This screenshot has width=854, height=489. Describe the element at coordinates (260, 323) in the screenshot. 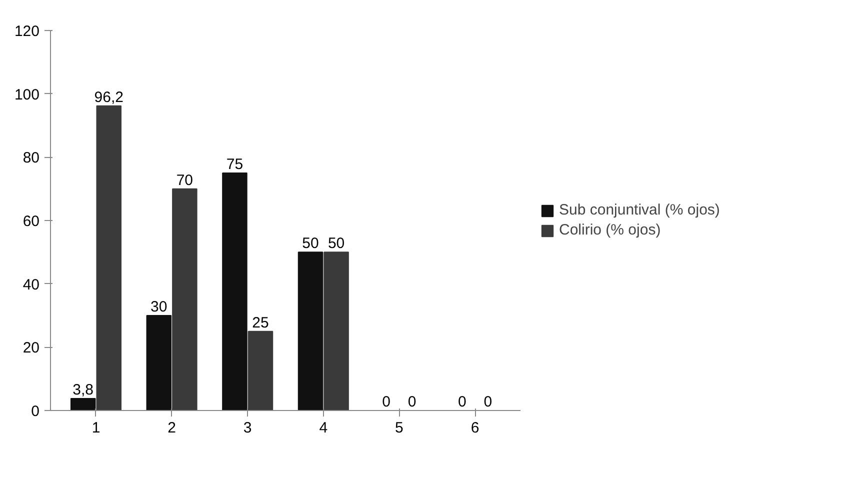

I see `data-label: 25` at that location.